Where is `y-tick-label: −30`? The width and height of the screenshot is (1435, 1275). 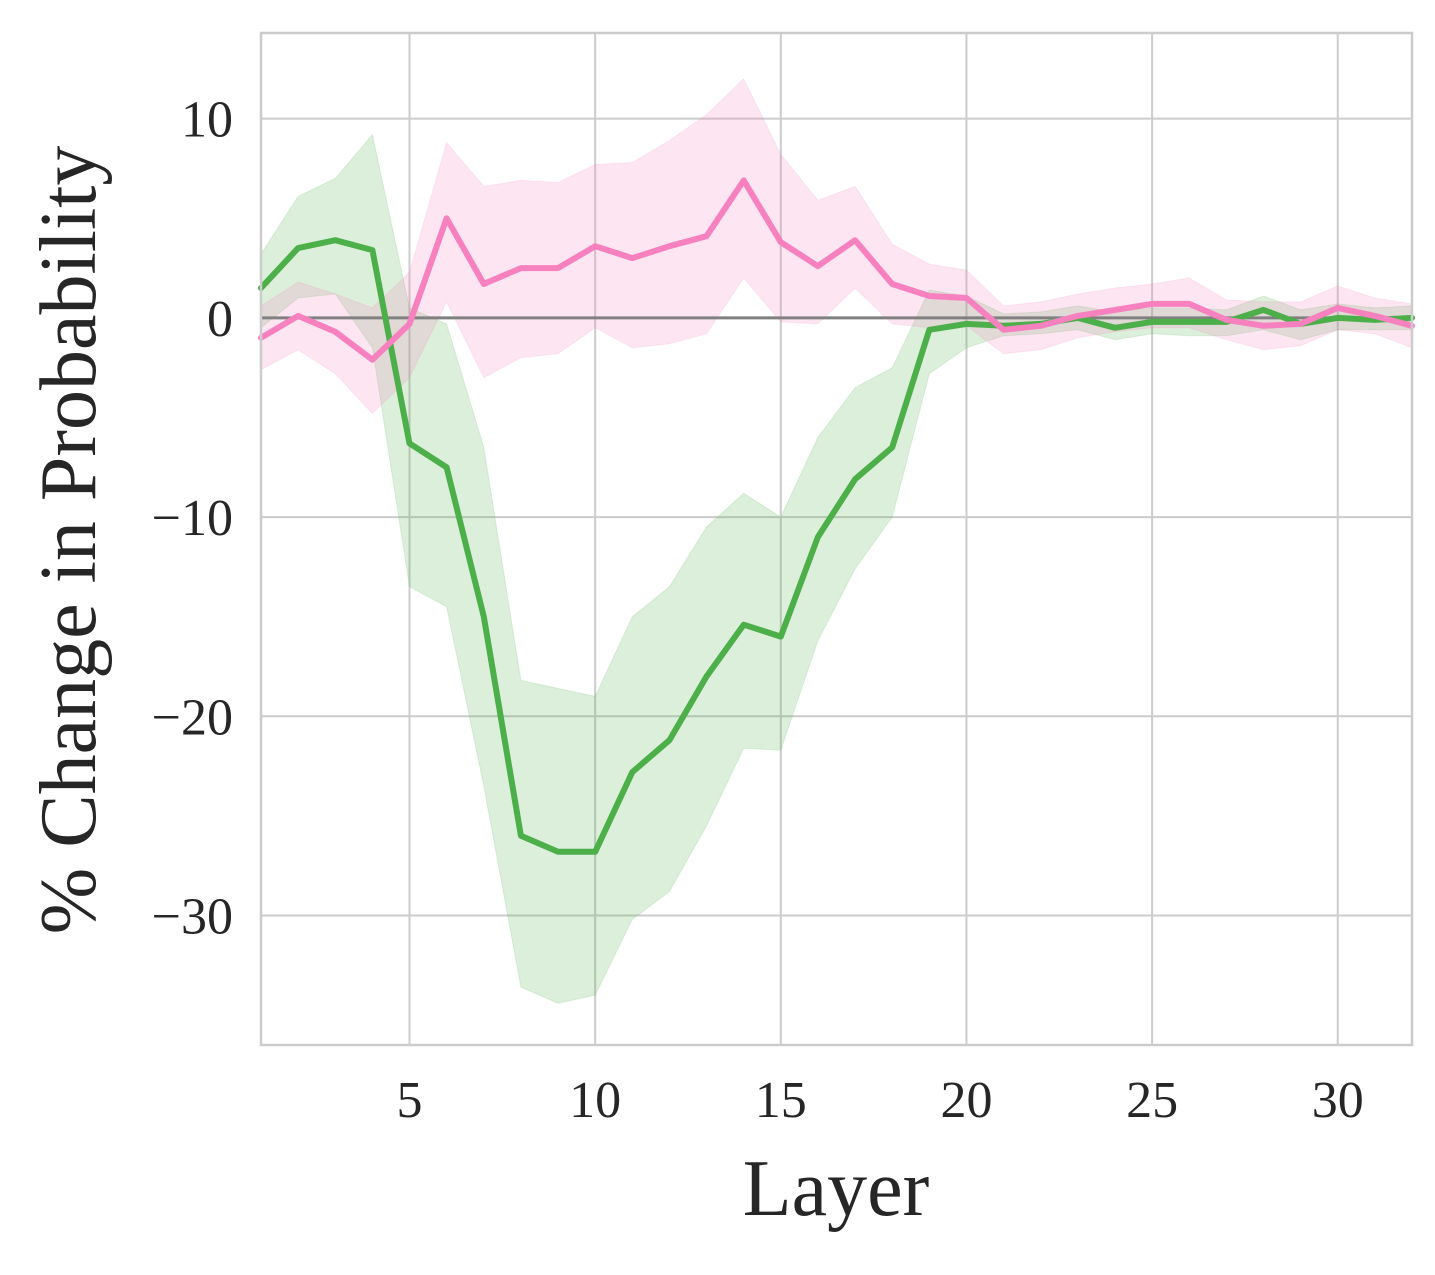
y-tick-label: −30 is located at coordinates (192, 917).